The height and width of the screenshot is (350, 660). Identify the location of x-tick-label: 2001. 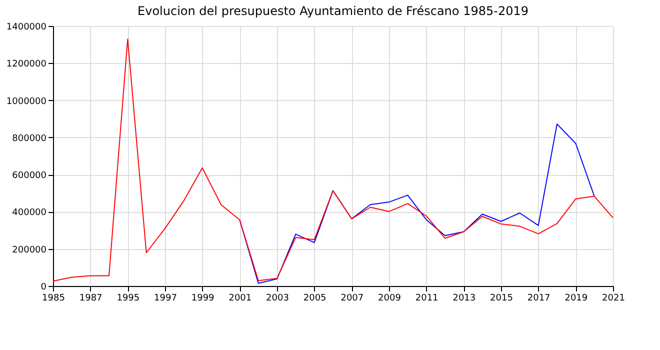
(240, 299).